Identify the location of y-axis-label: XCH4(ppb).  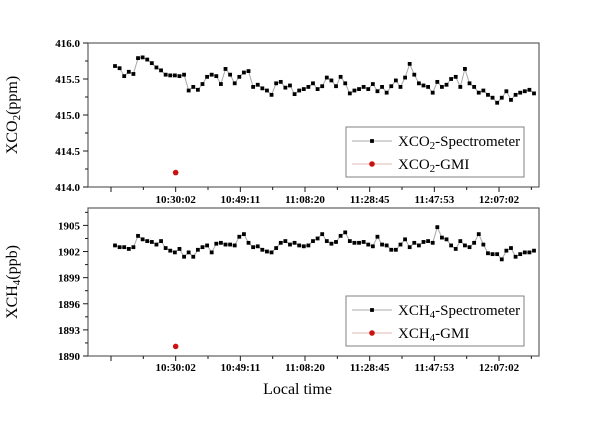
(13, 282).